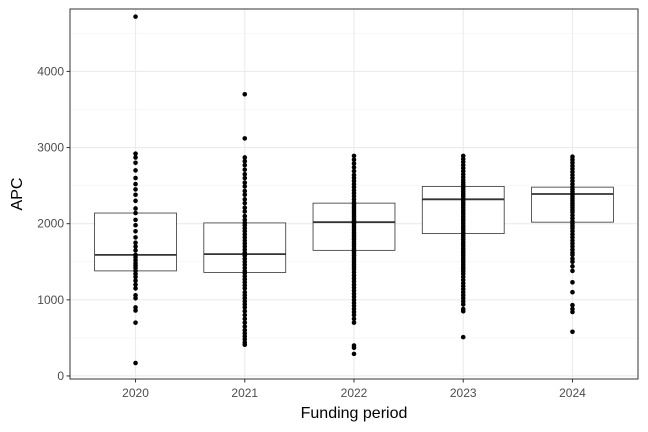 Image resolution: width=648 pixels, height=432 pixels. What do you see at coordinates (17, 194) in the screenshot?
I see `y-axis-title: APC` at bounding box center [17, 194].